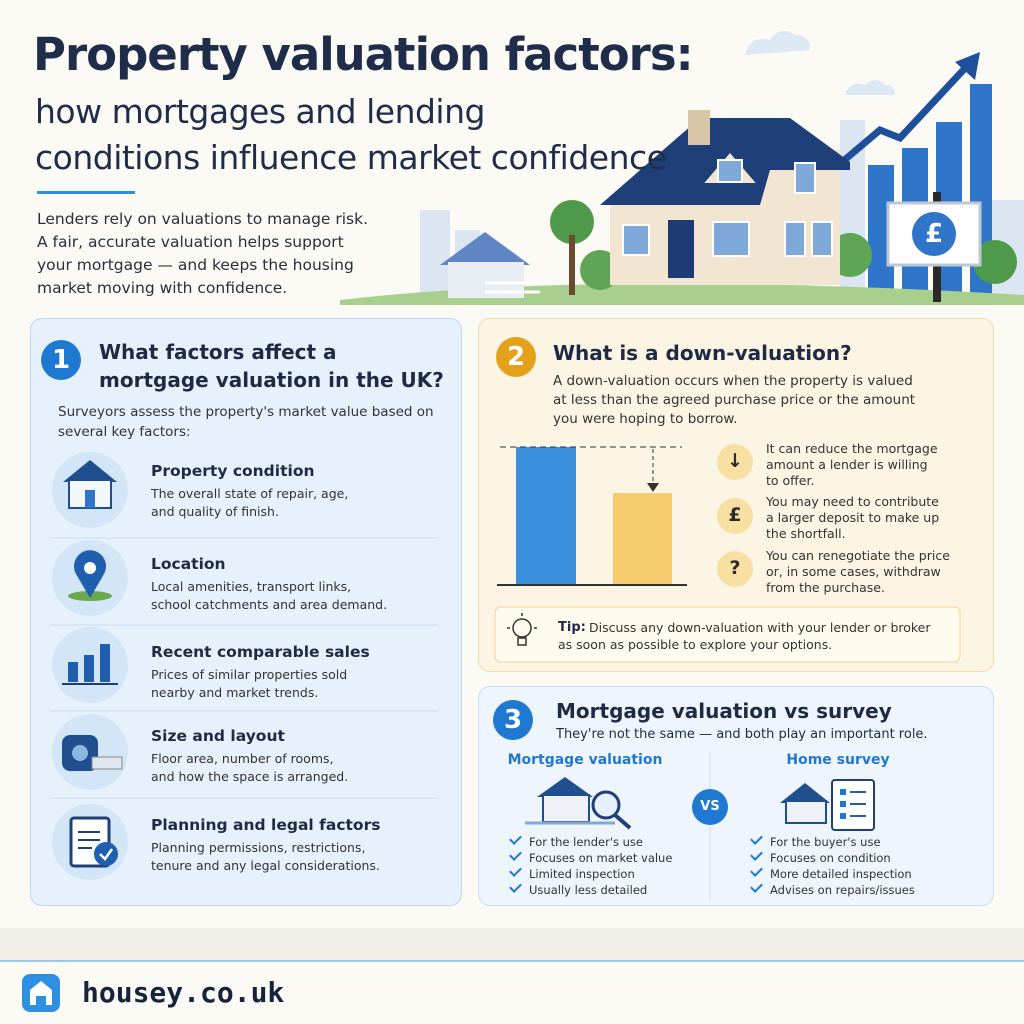  What do you see at coordinates (269, 604) in the screenshot?
I see `factor-description: school catchments and area demand.` at bounding box center [269, 604].